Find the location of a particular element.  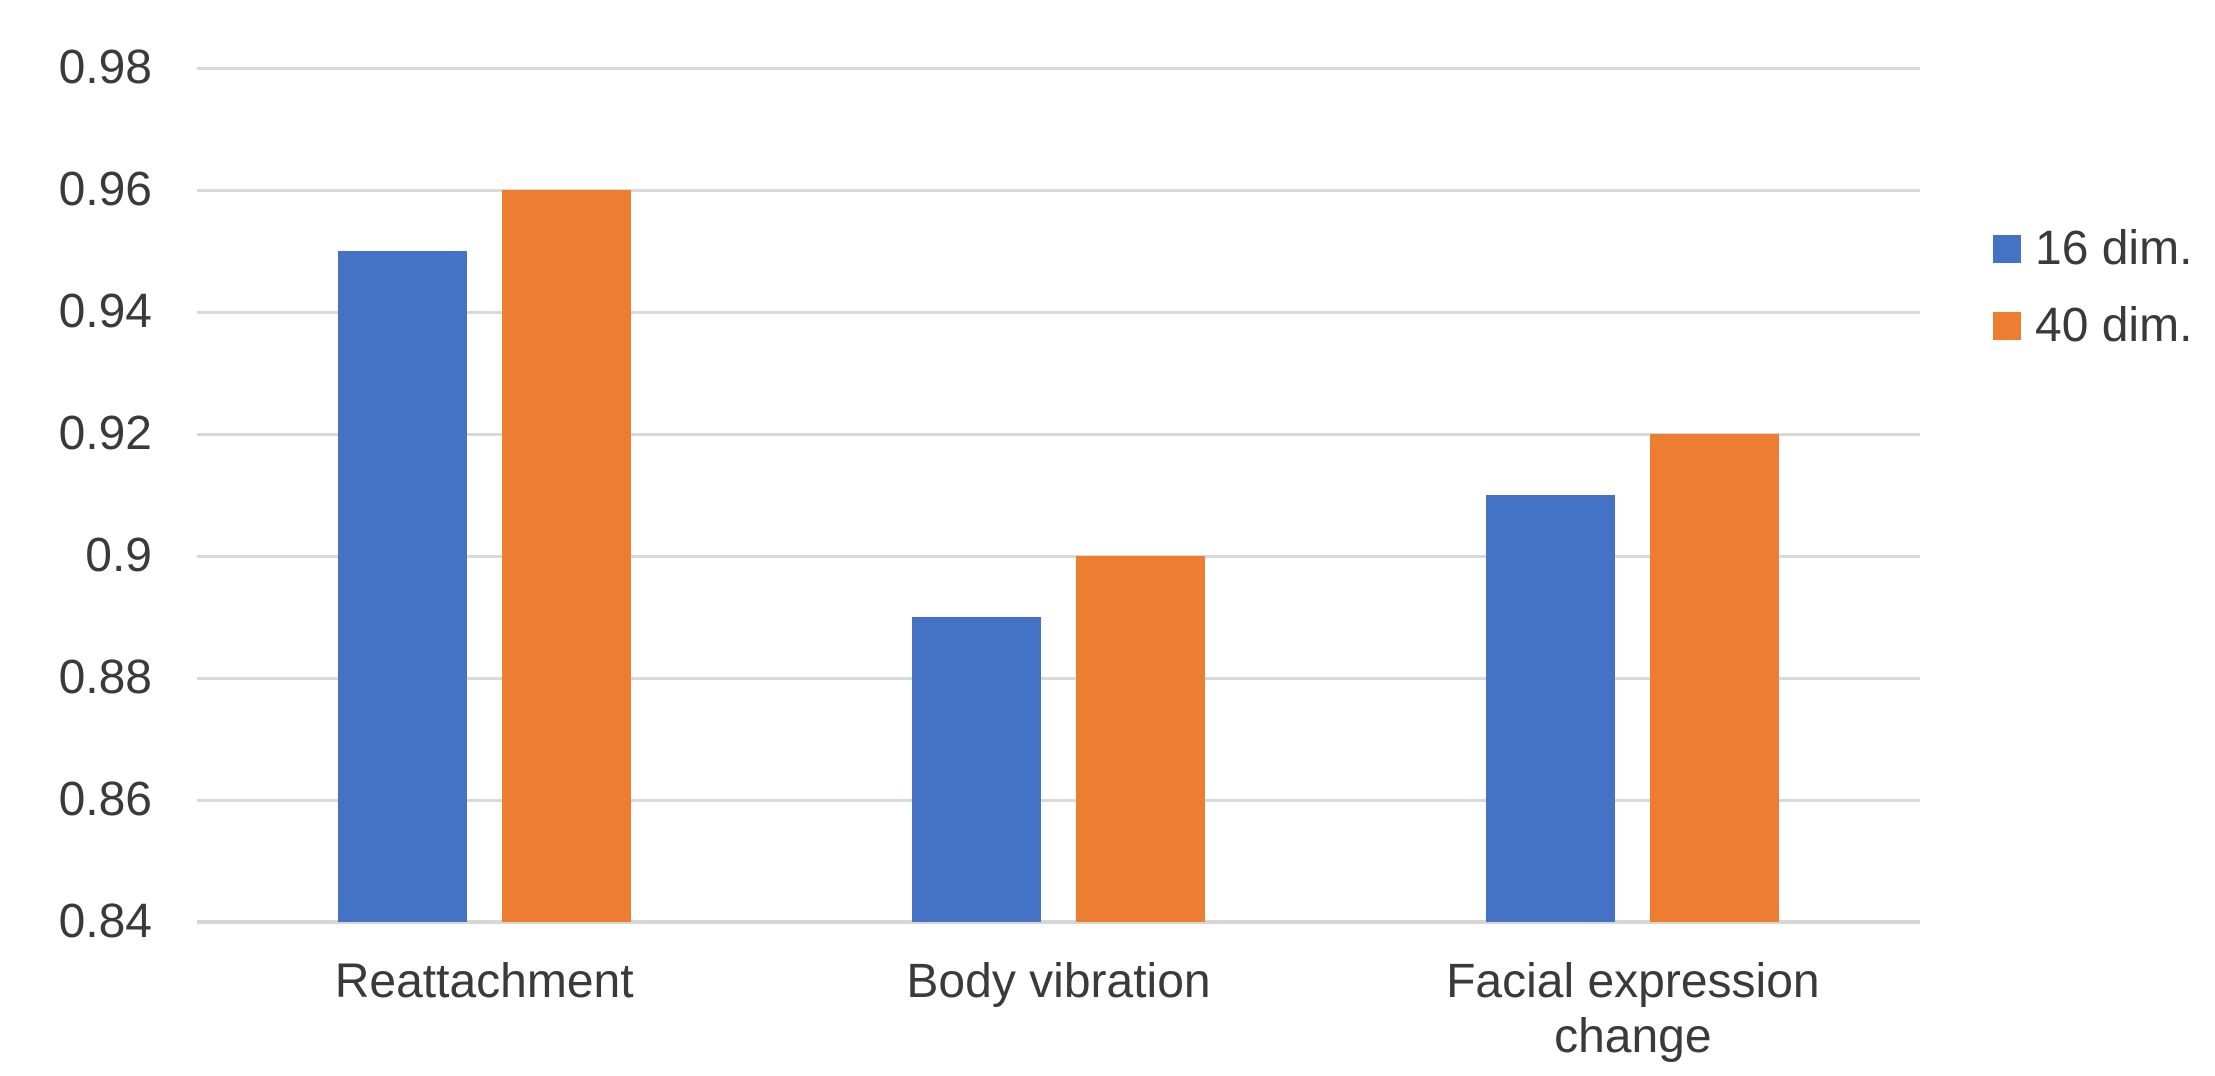

bar-16-dim-body-vibration is located at coordinates (976, 769).